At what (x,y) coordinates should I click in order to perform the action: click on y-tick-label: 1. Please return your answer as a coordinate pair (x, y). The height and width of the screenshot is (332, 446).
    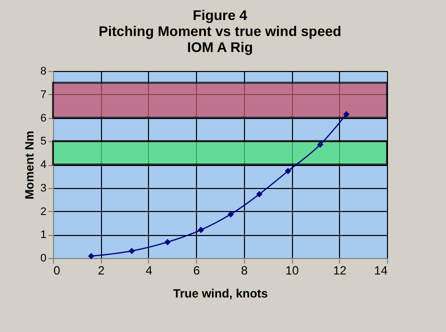
    Looking at the image, I should click on (43, 235).